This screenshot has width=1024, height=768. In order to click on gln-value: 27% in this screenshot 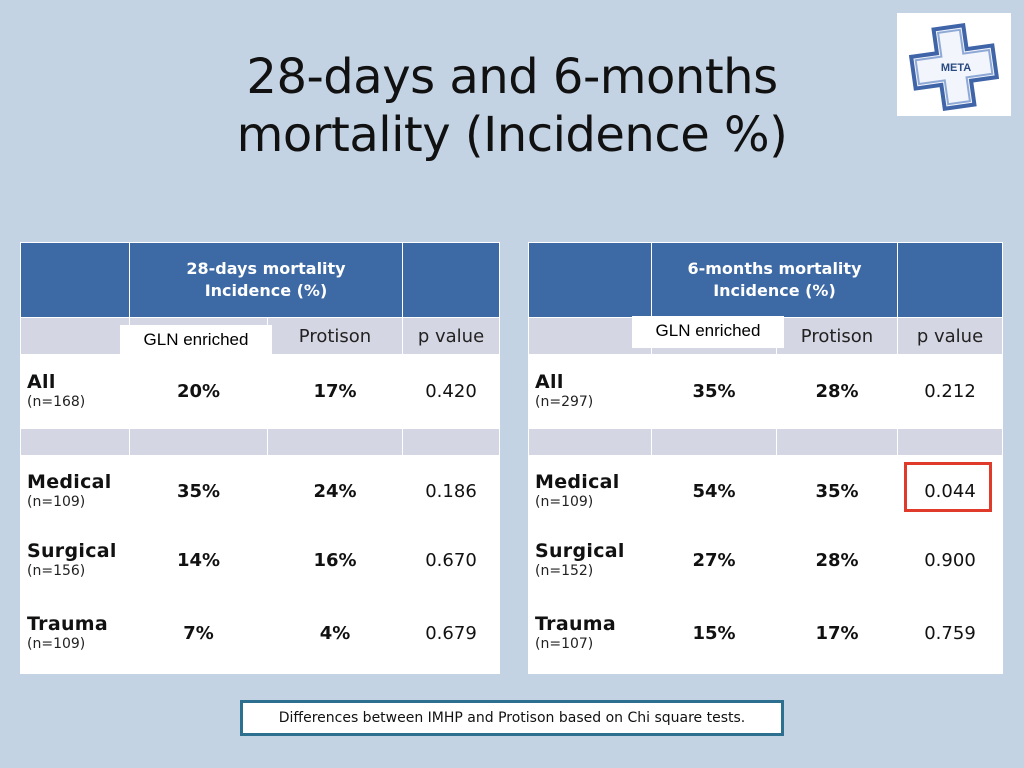, I will do `click(714, 560)`.